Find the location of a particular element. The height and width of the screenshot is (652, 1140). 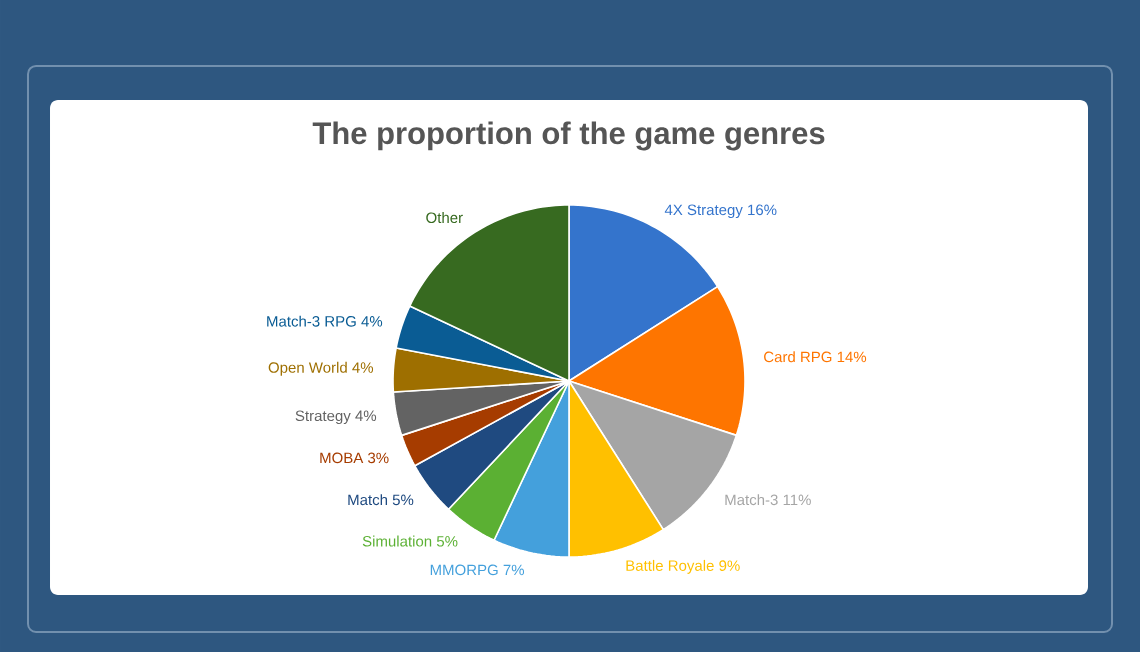

slice-label: Open World is located at coordinates (307, 368).